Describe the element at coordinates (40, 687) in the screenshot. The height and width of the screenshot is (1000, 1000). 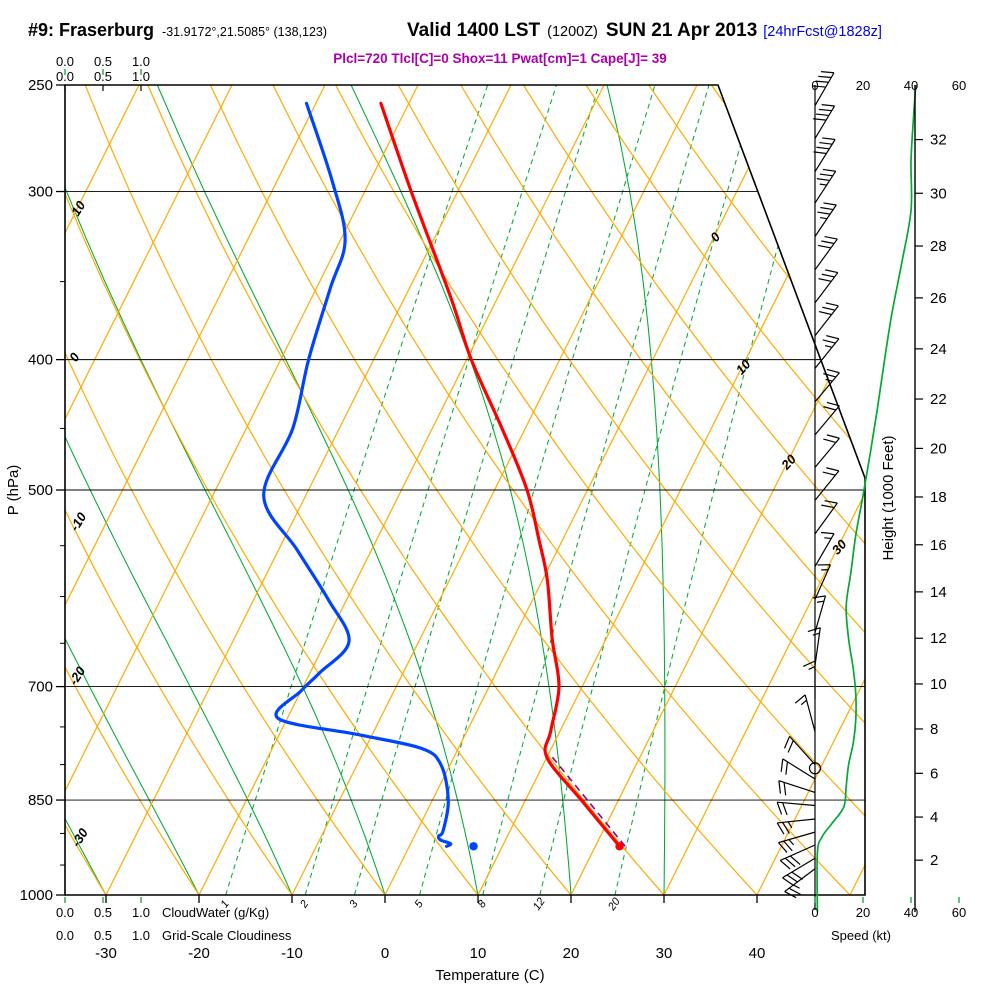
I see `pressure-tick-label: 700` at that location.